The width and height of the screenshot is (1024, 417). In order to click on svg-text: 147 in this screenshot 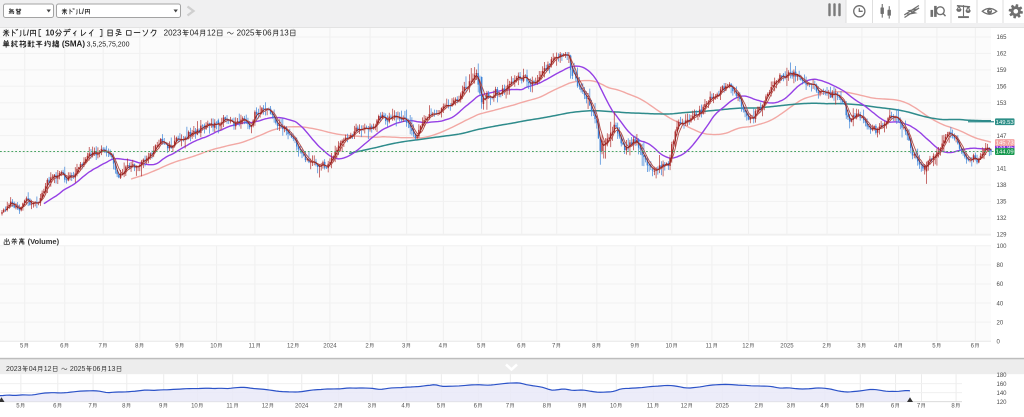, I will do `click(1002, 137)`.